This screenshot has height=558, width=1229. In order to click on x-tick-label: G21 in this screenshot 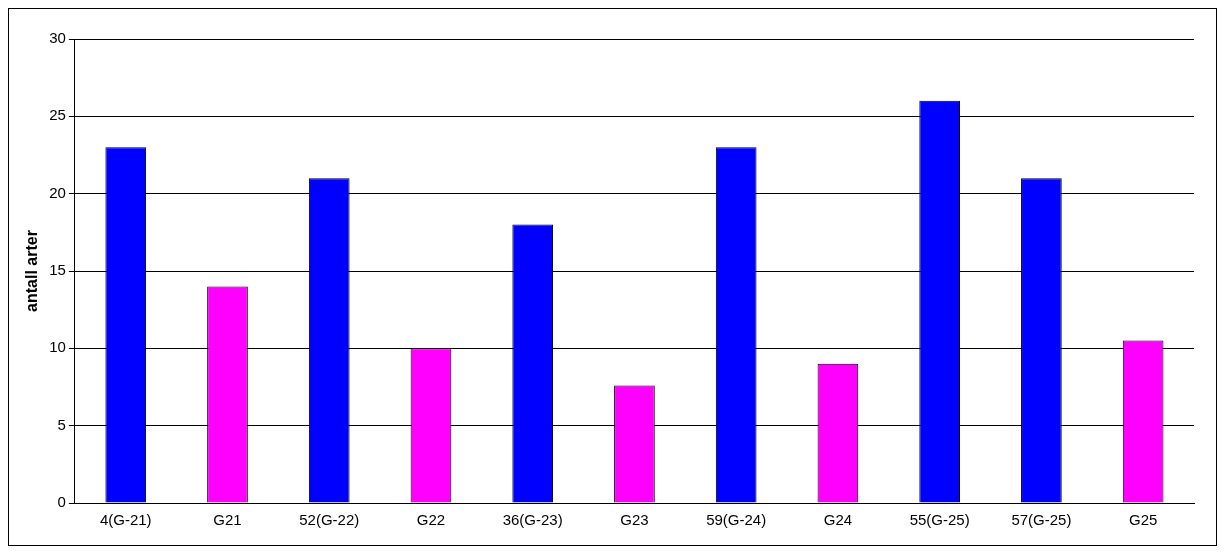, I will do `click(227, 520)`.